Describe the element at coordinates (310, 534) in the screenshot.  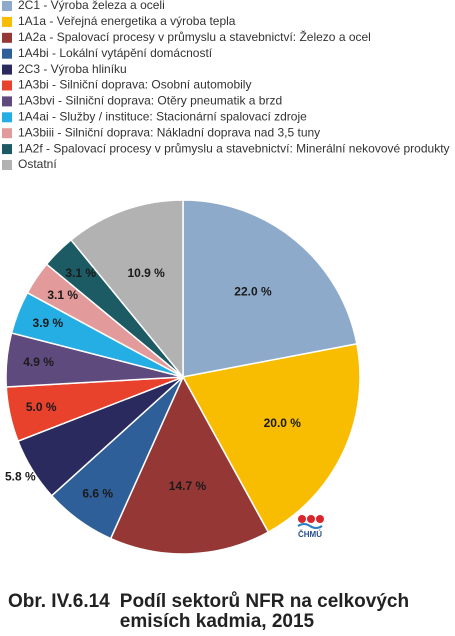
I see `logo-text: ČHMÚ` at that location.